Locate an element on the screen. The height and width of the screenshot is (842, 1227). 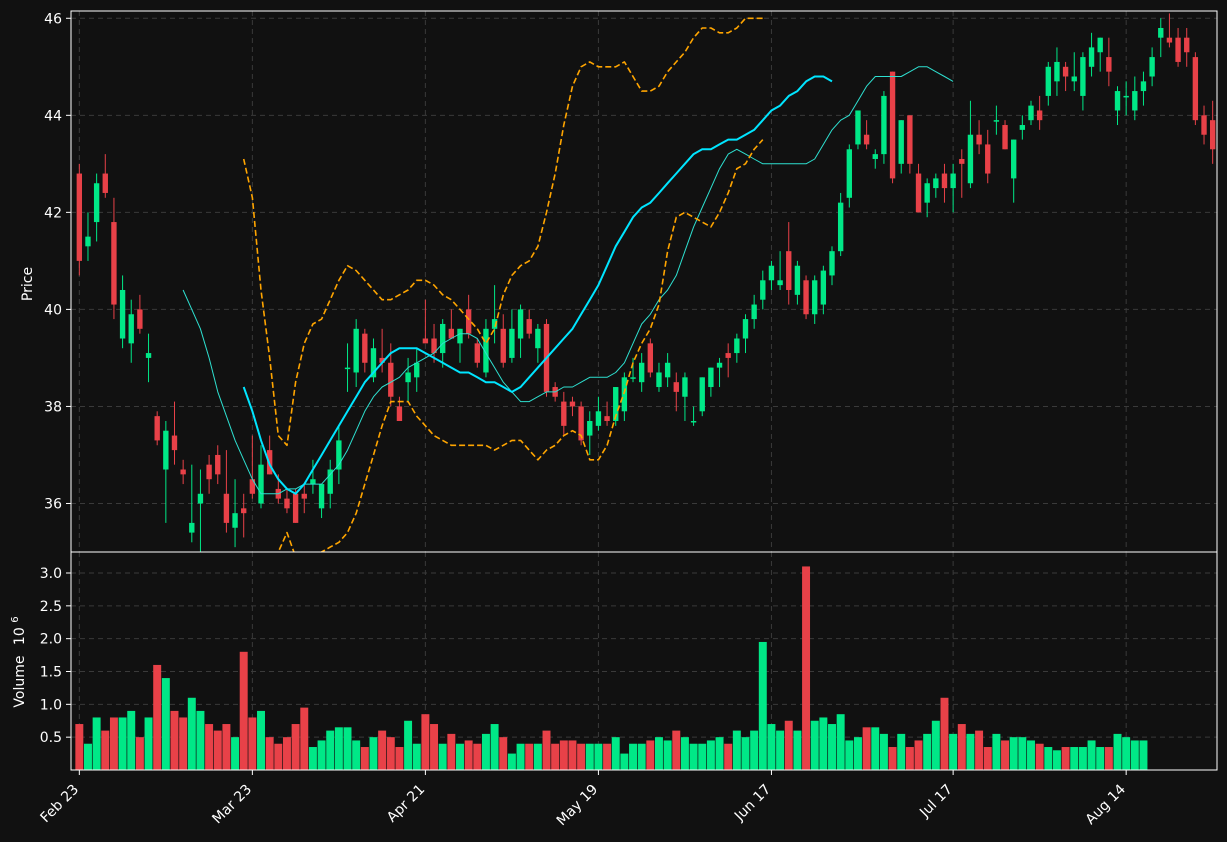
volume-tick-label: 1.5 is located at coordinates (51, 673).